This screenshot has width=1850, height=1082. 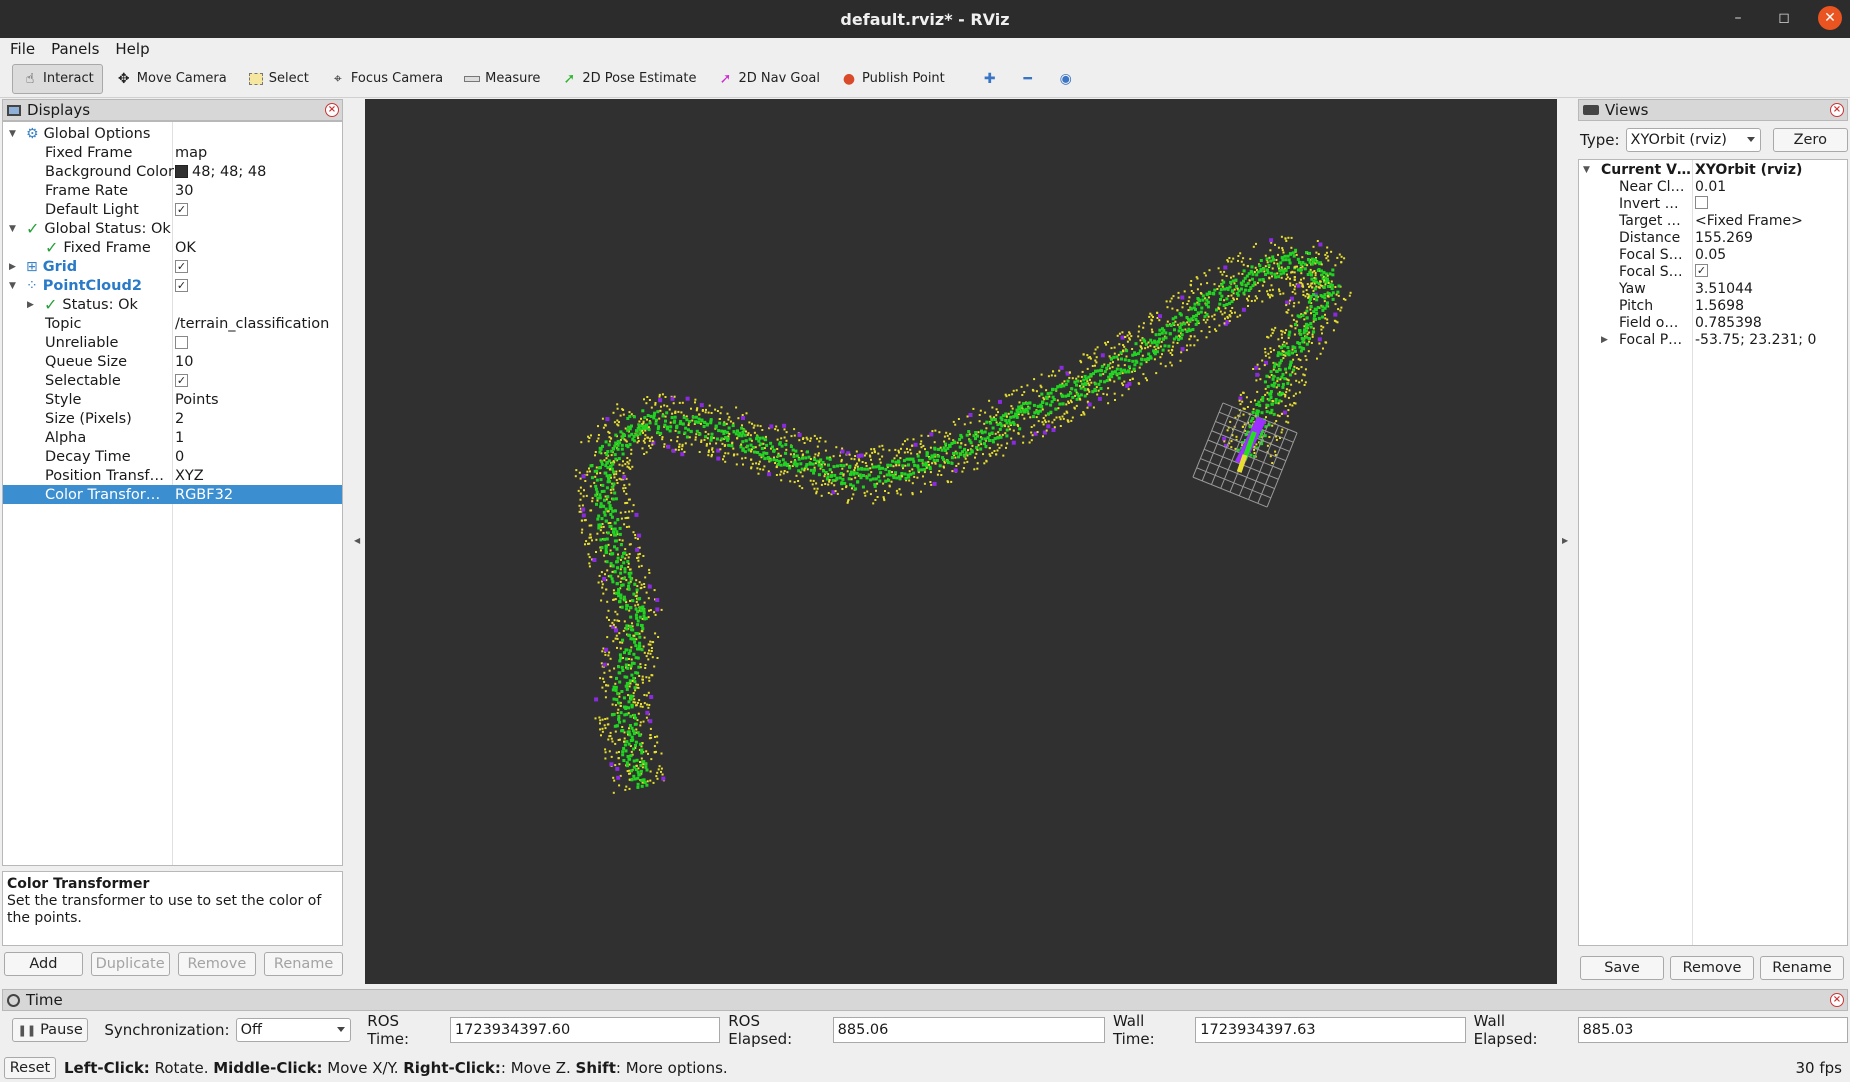 I want to click on selectable-checkbox: ✓, so click(x=181, y=380).